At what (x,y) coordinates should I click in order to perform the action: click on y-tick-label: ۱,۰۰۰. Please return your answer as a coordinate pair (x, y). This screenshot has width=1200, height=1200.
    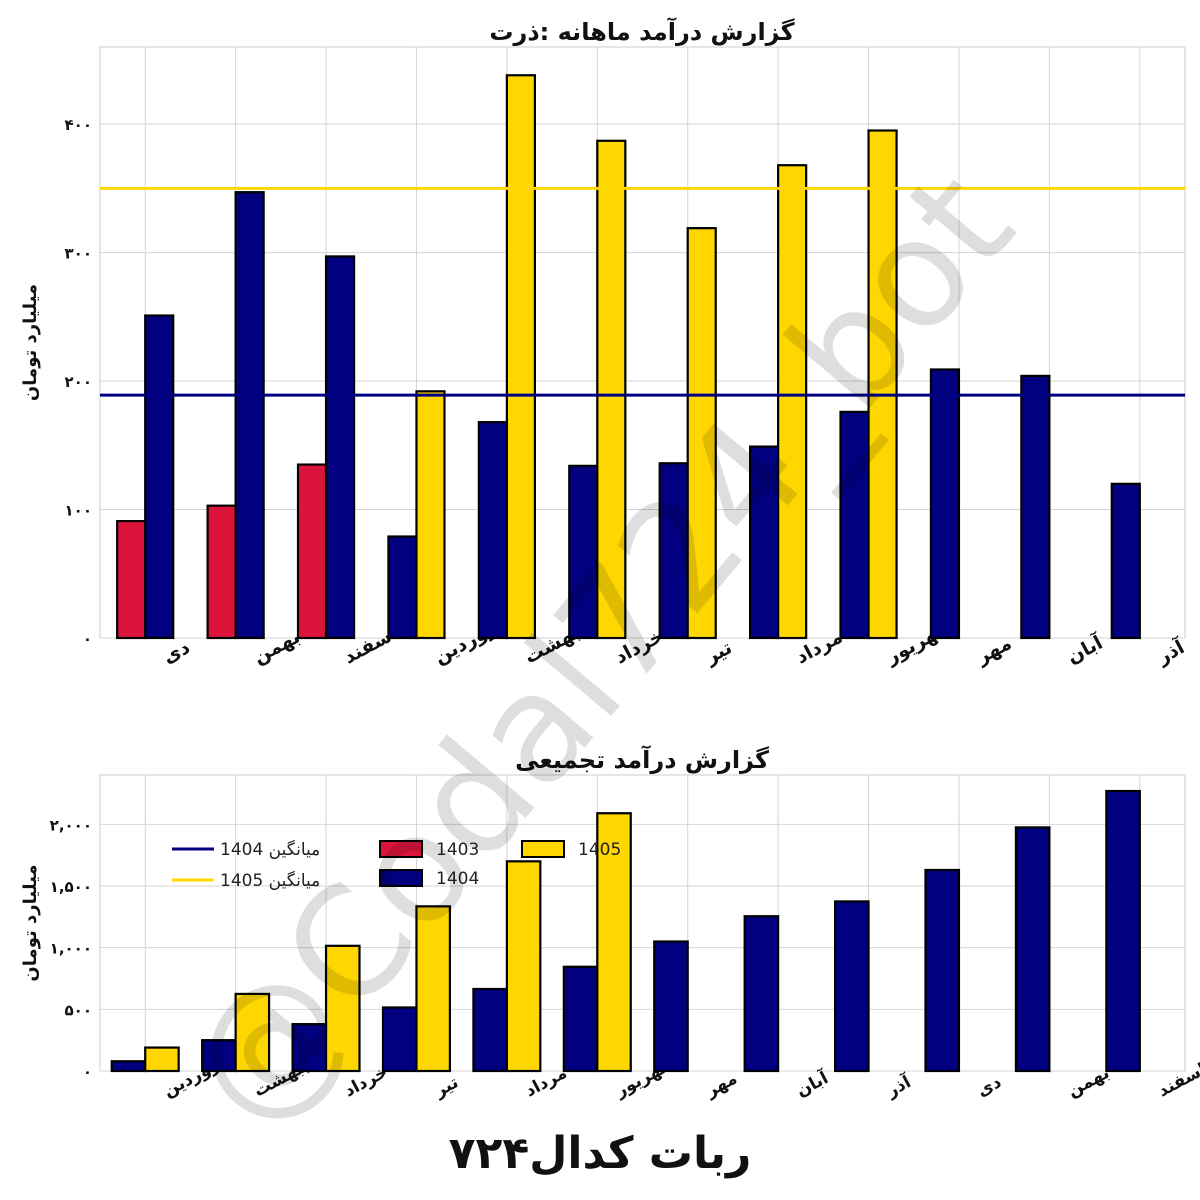
    Looking at the image, I should click on (71, 949).